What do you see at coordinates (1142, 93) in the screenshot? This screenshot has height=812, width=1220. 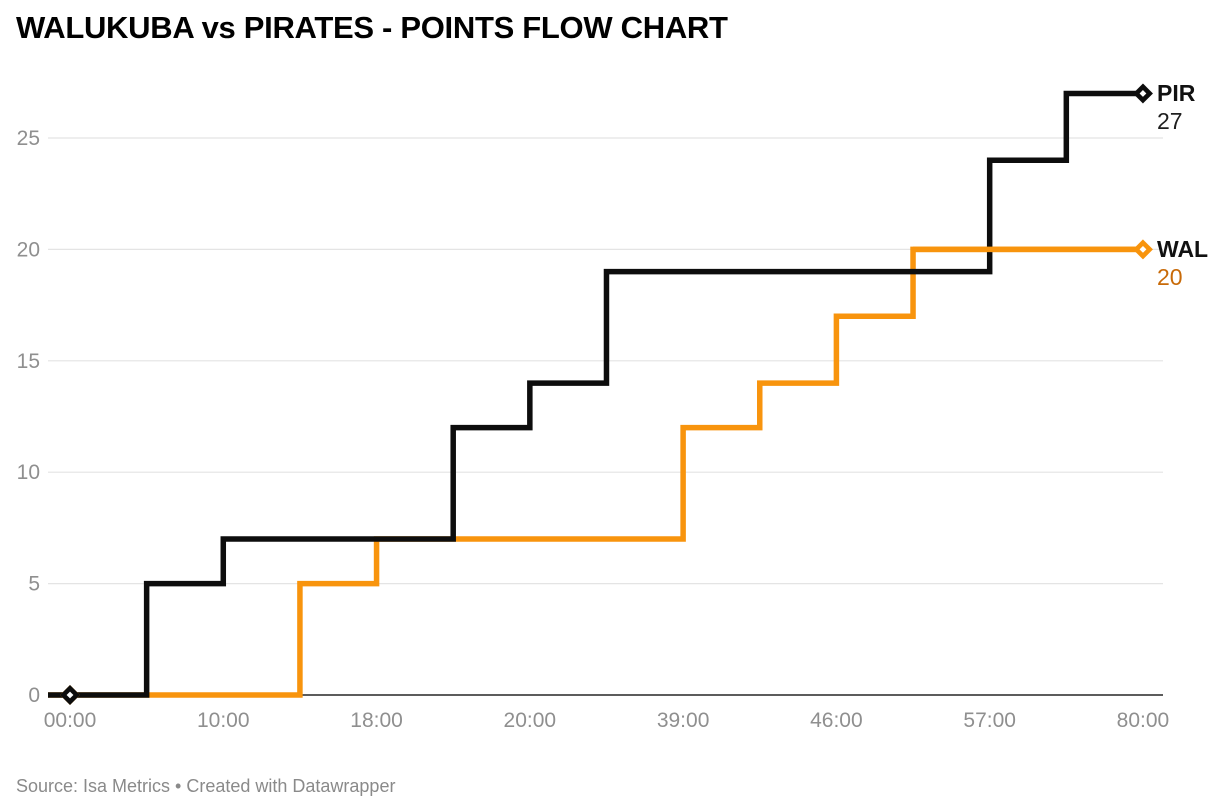 I see `pir-end-marker` at bounding box center [1142, 93].